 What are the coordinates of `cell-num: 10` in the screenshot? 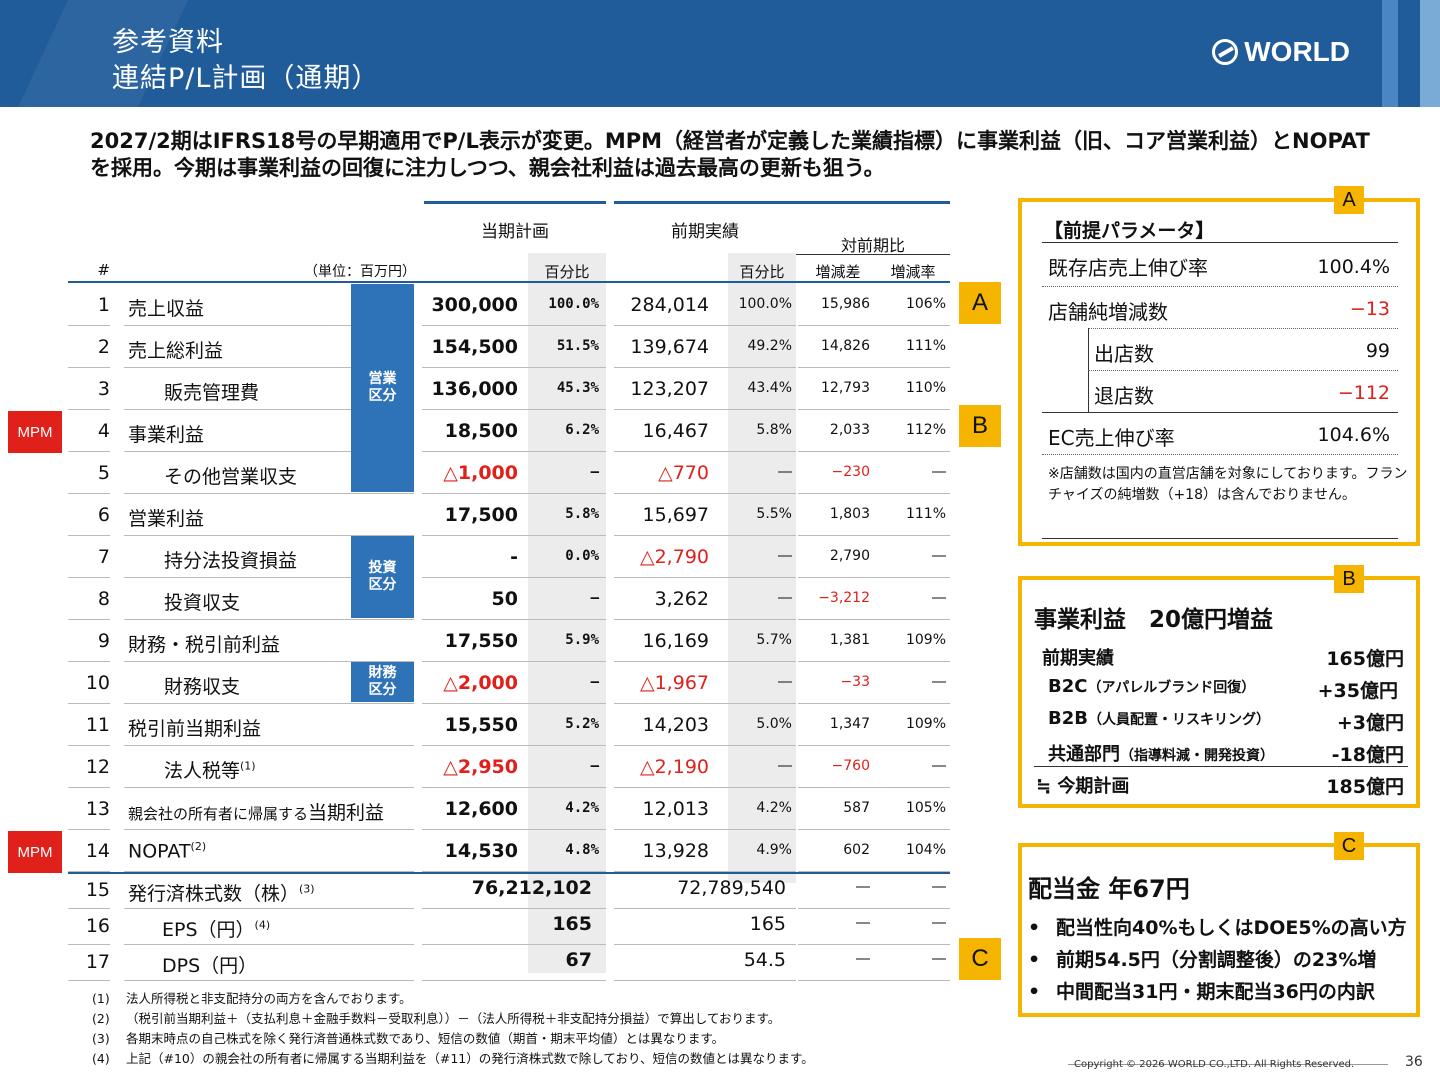 It's located at (97, 683).